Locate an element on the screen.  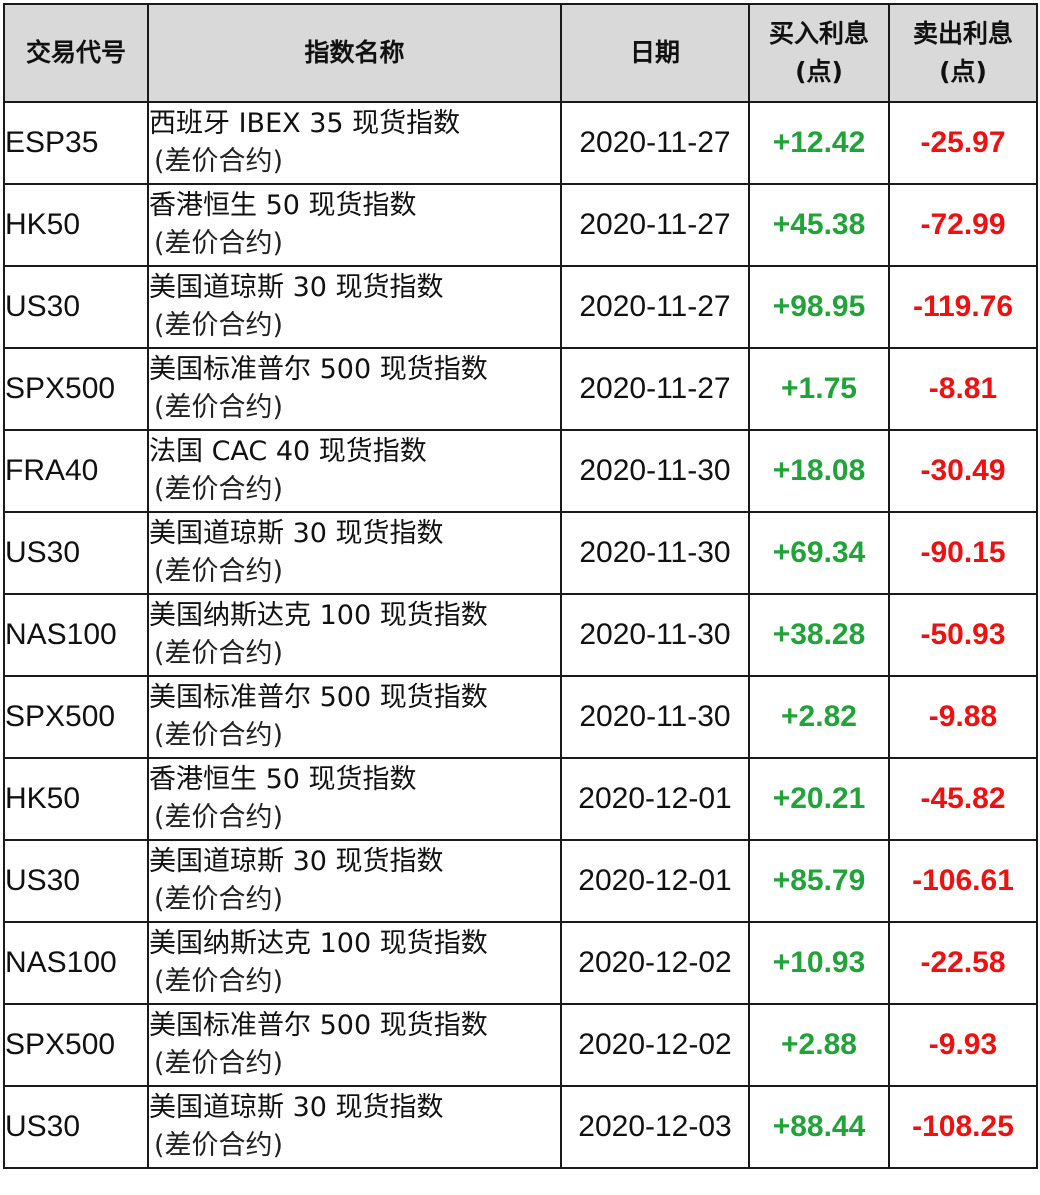
cell-name: 法国 CAC 40 现货指数 (差价合约) is located at coordinates (354, 471).